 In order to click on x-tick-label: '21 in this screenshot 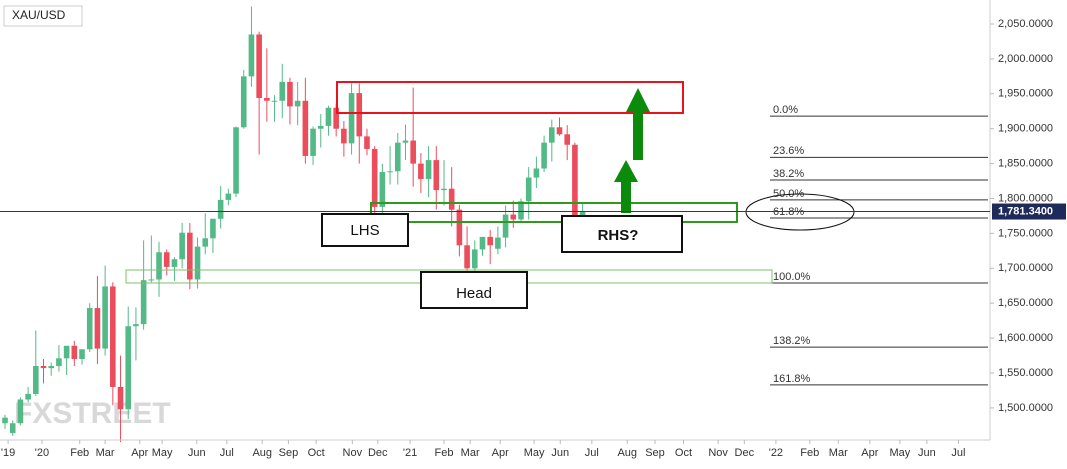, I will do `click(410, 453)`.